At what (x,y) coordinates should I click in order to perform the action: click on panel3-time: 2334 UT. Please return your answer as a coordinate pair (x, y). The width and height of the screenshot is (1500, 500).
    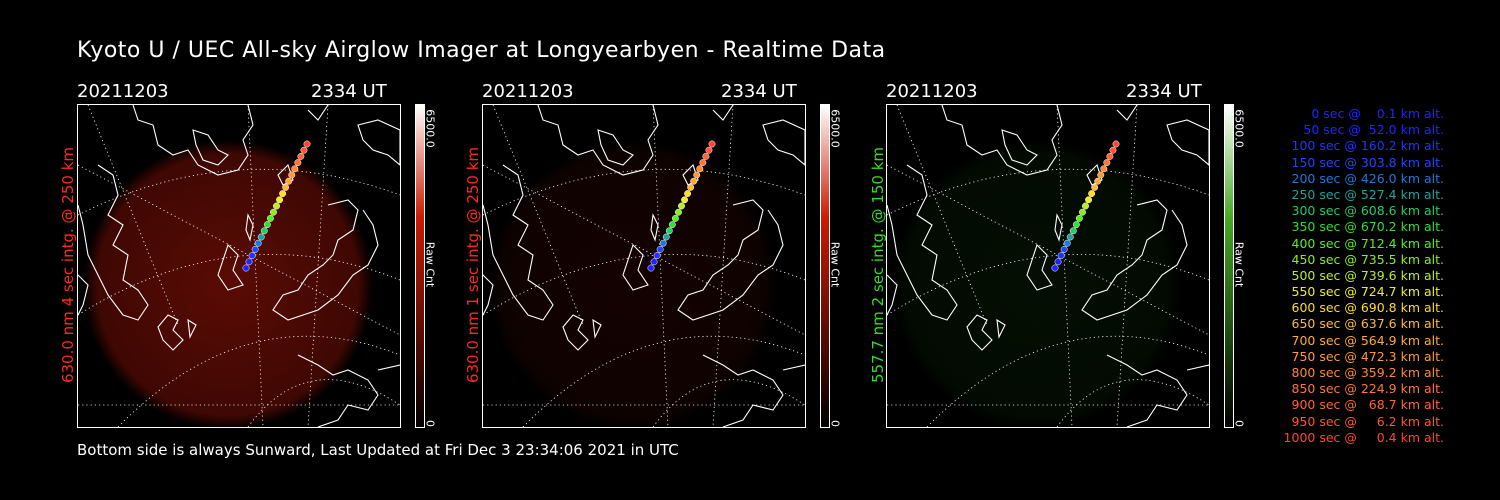
    Looking at the image, I should click on (1164, 91).